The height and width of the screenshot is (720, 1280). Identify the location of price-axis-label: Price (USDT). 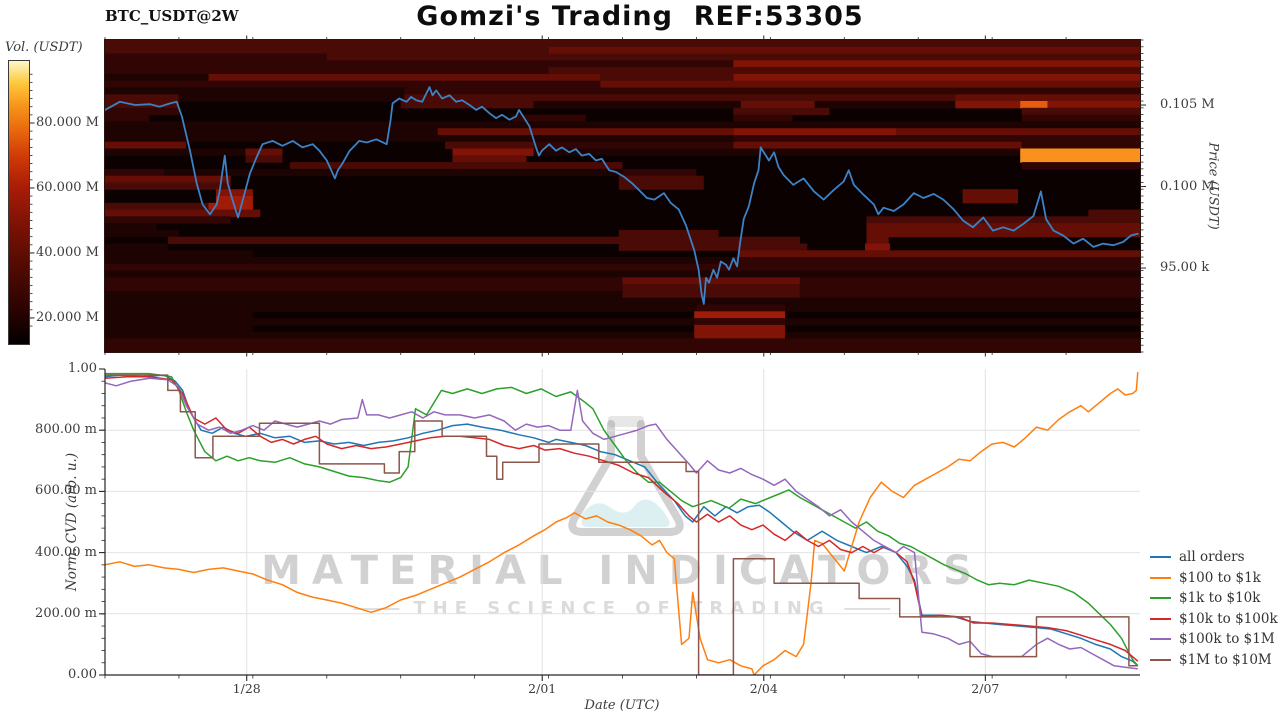
(1213, 186).